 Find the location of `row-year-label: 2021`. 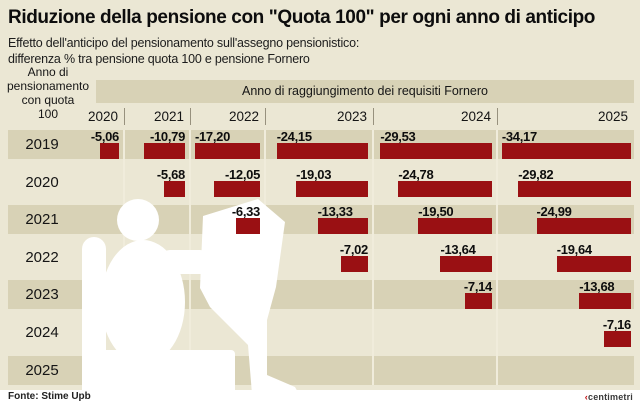

row-year-label: 2021 is located at coordinates (42, 220).